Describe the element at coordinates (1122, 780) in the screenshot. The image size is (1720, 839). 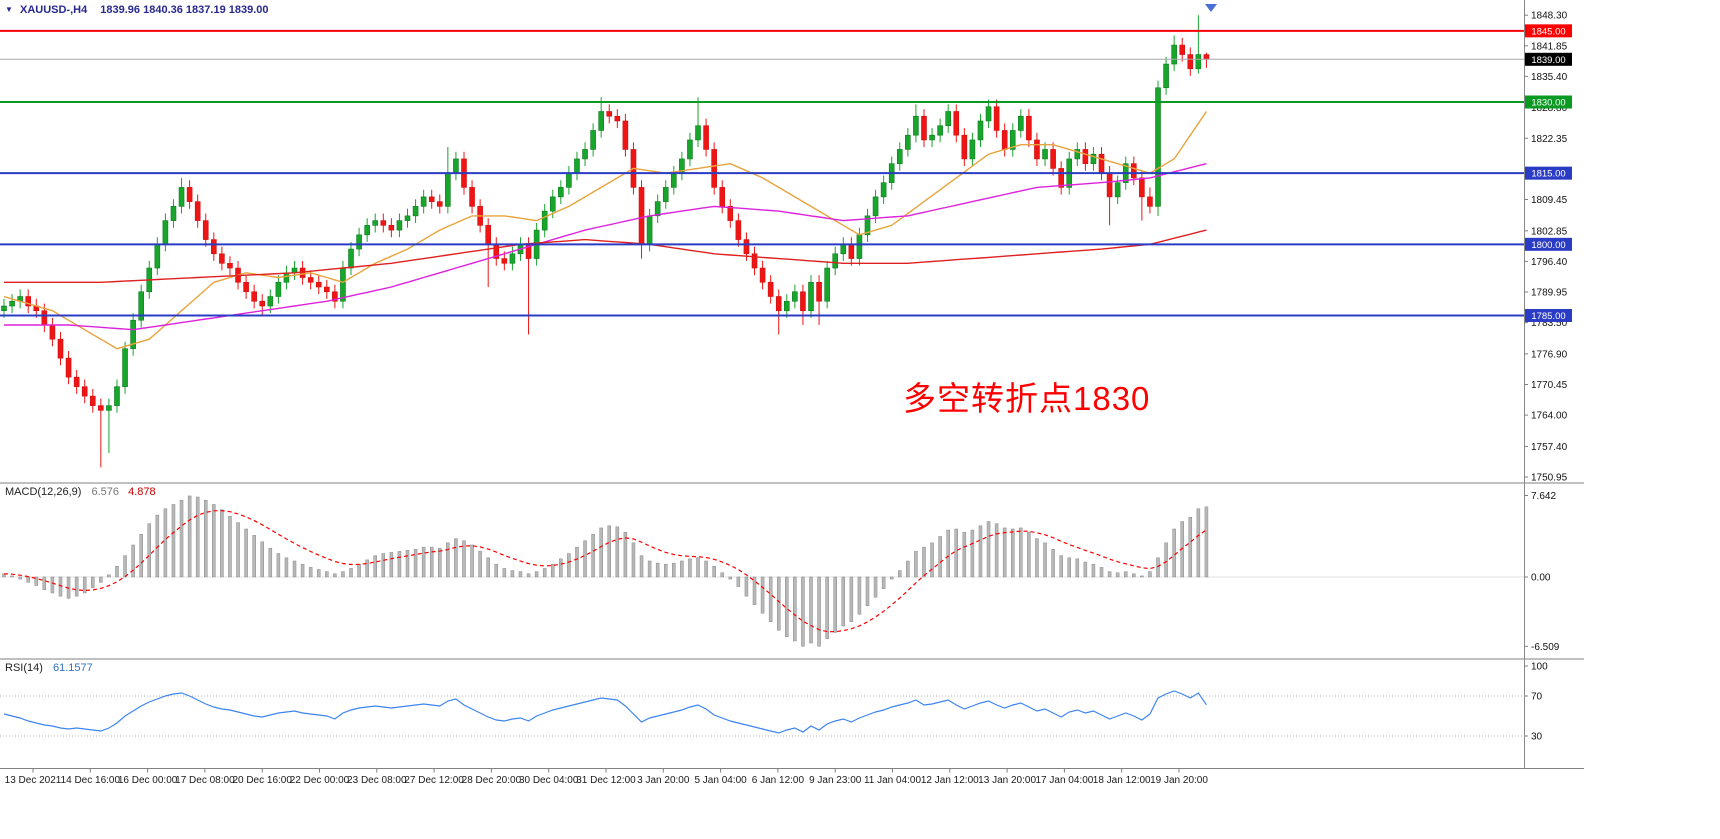
I see `time-axis-label: 18 Jan 12:00` at that location.